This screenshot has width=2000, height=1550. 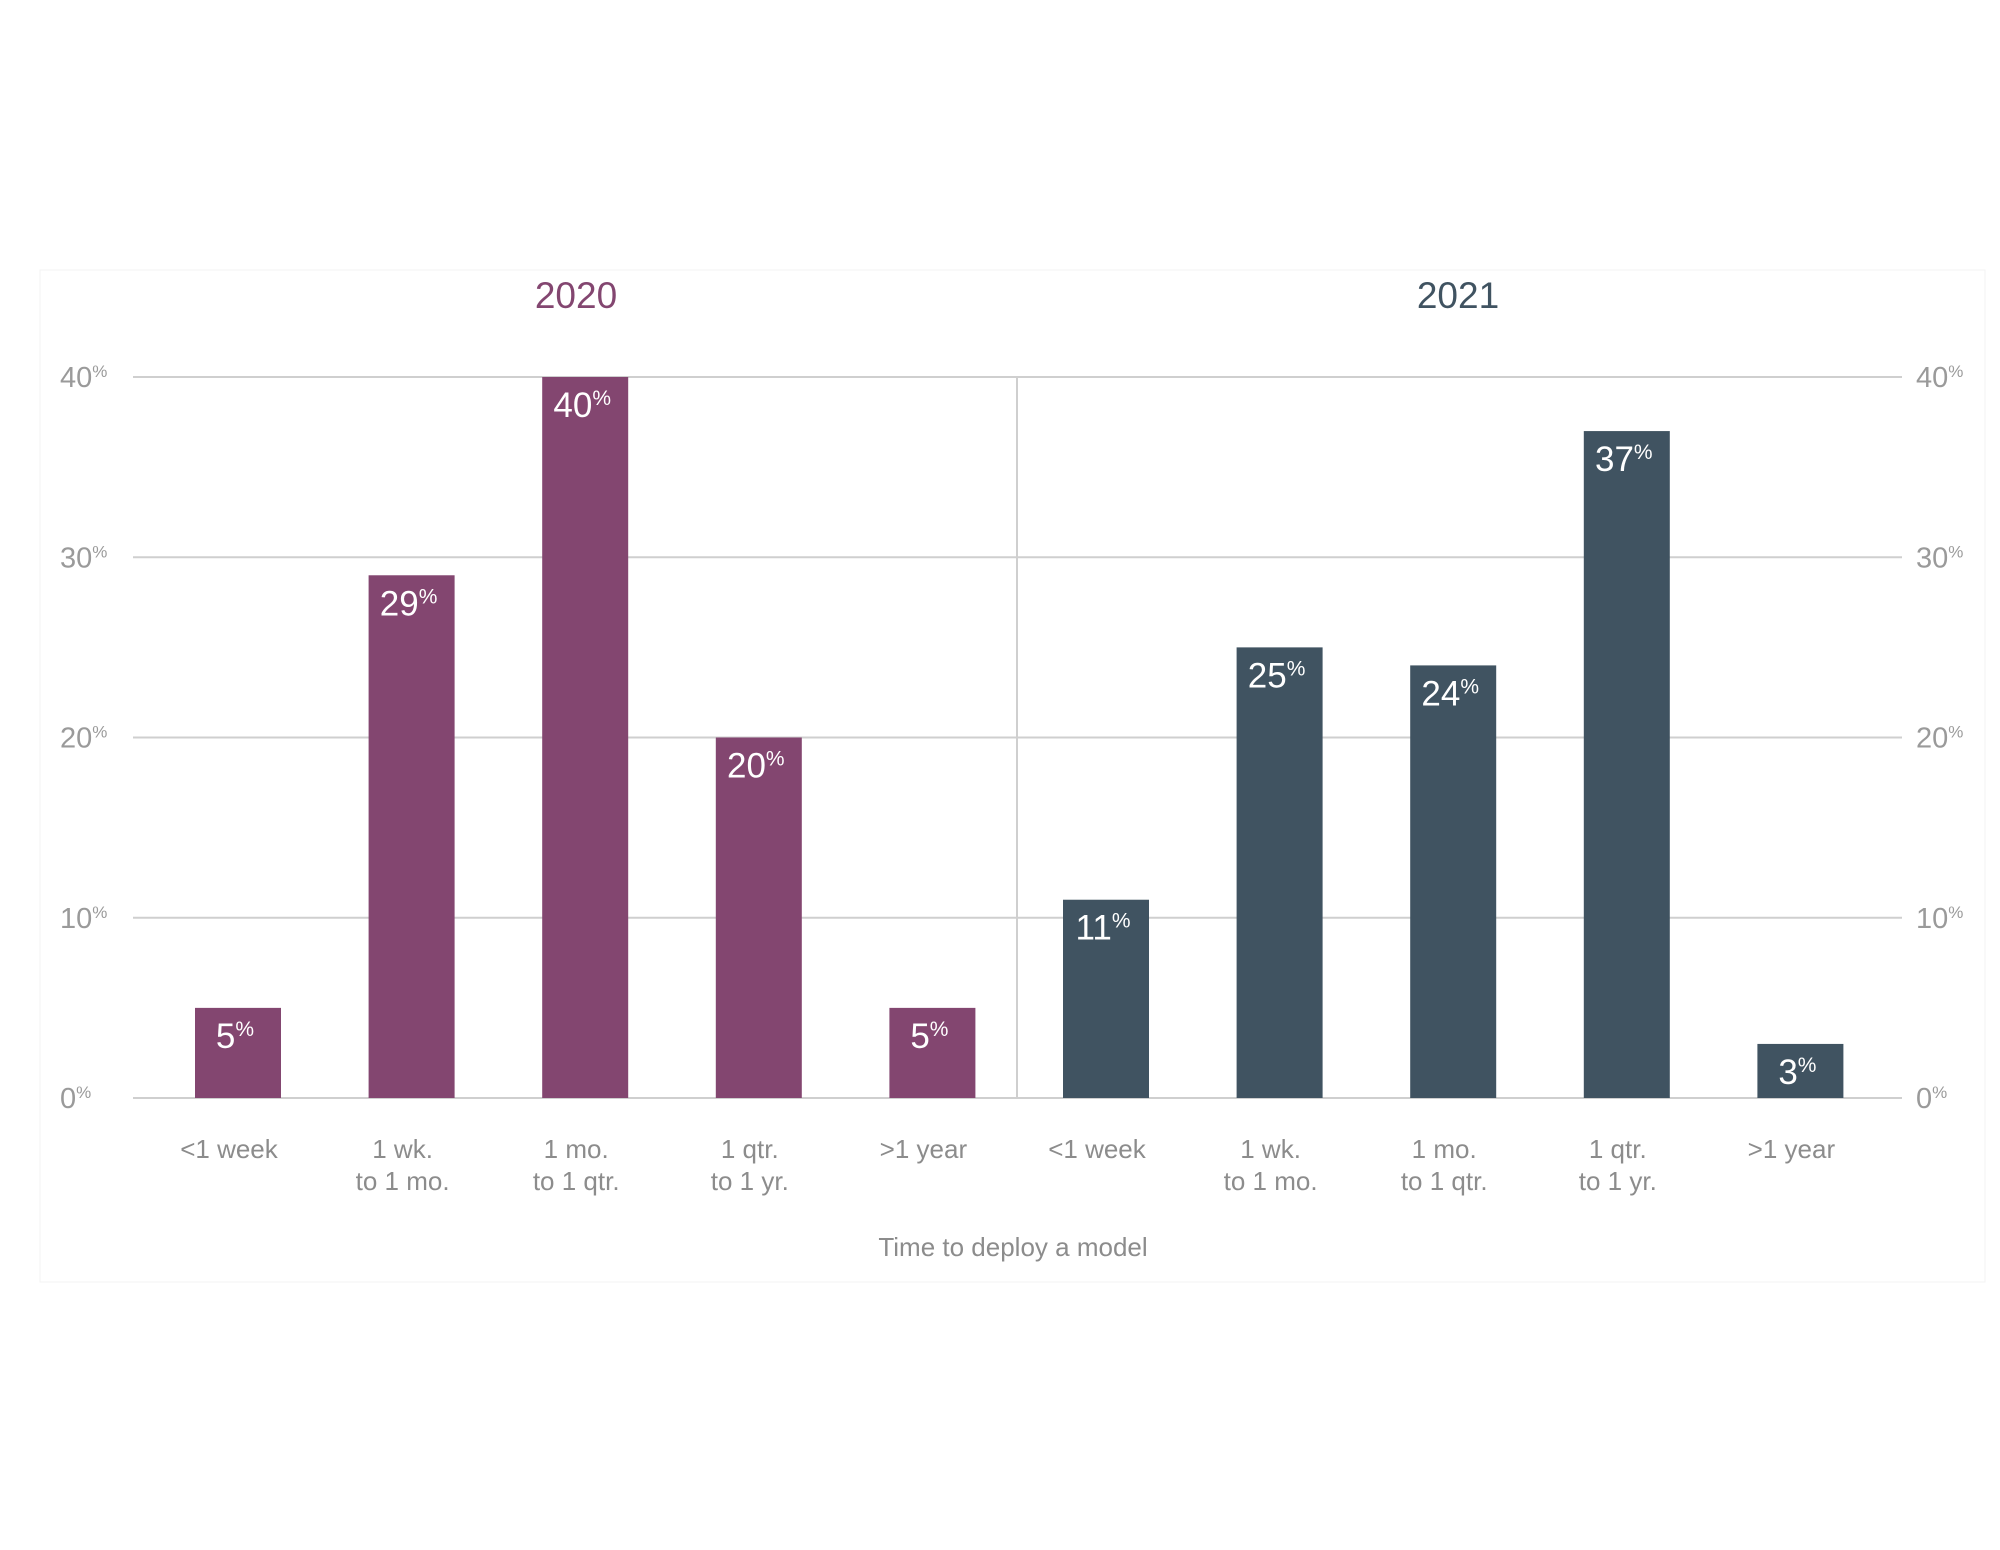 What do you see at coordinates (75, 1099) in the screenshot?
I see `y-tick-label-left: 0%` at bounding box center [75, 1099].